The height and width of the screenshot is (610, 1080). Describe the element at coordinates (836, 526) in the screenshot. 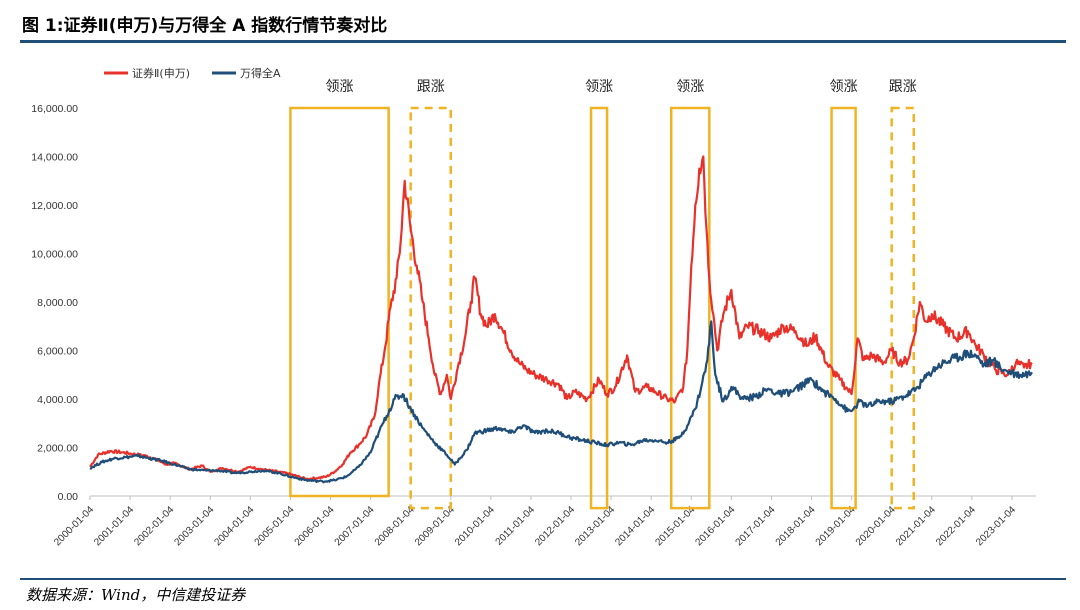

I see `x-tick-label: 2019-01-04` at that location.